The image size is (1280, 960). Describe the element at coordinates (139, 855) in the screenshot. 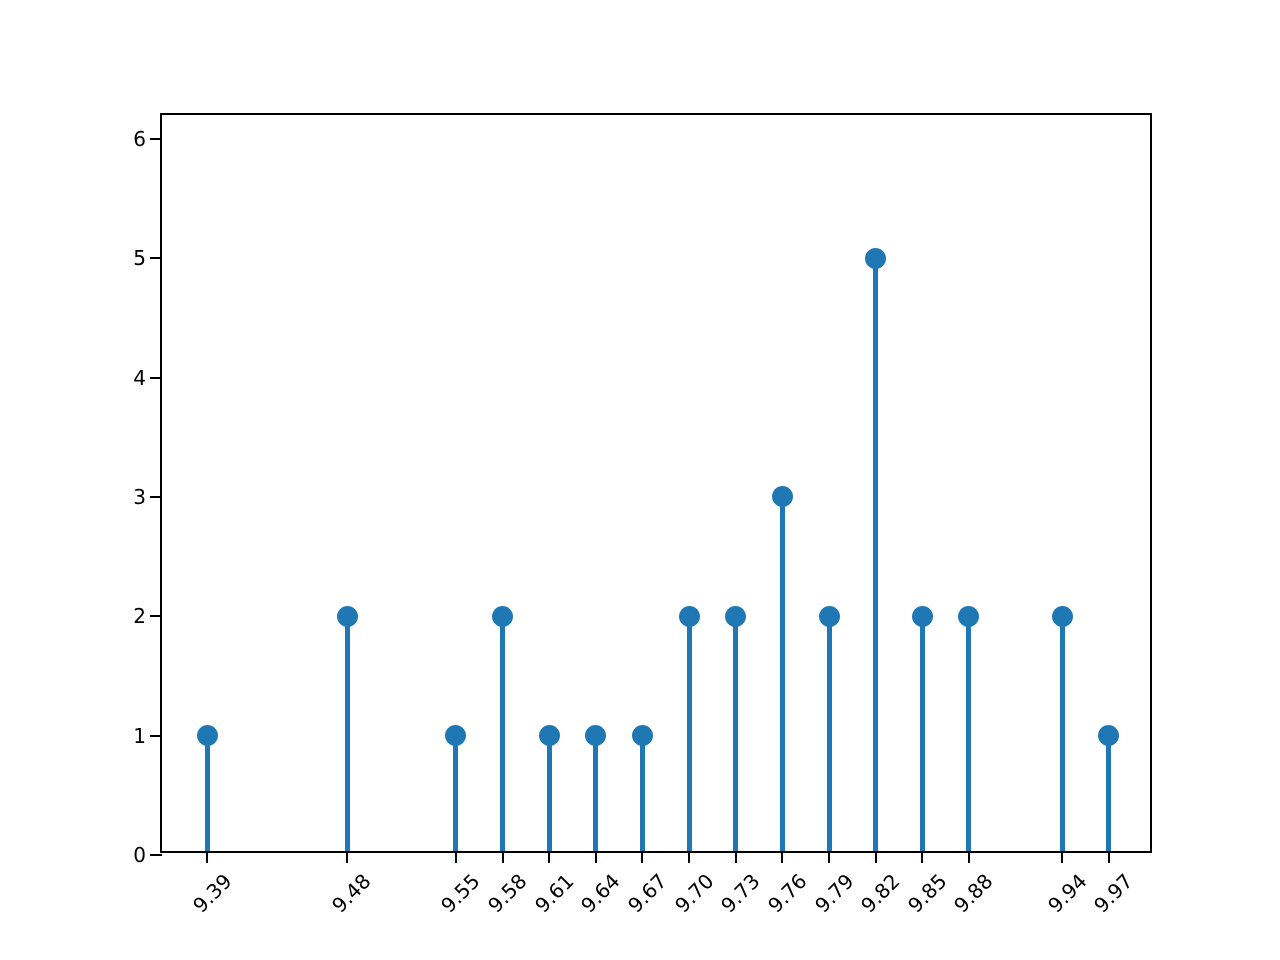

I see `y-tick-label: 0` at that location.